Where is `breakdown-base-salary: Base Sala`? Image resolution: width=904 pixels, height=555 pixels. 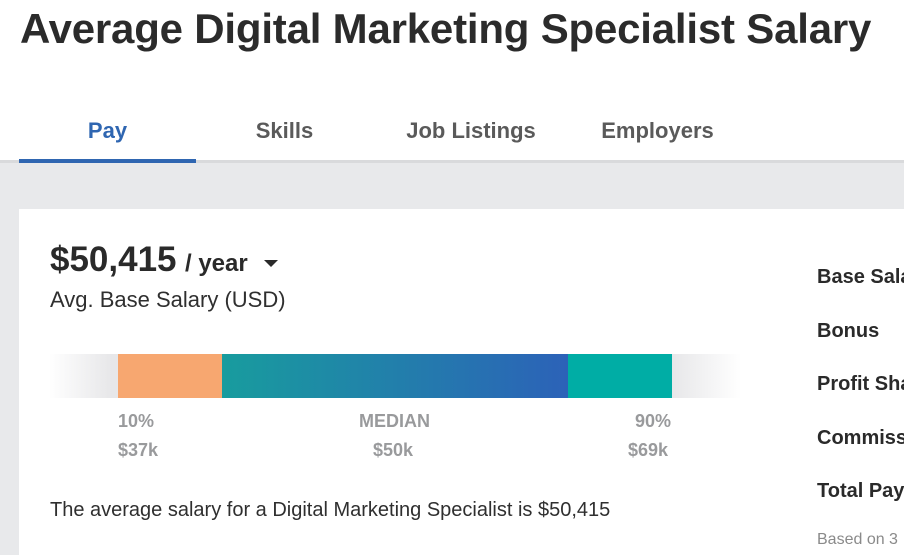 breakdown-base-salary: Base Sala is located at coordinates (860, 277).